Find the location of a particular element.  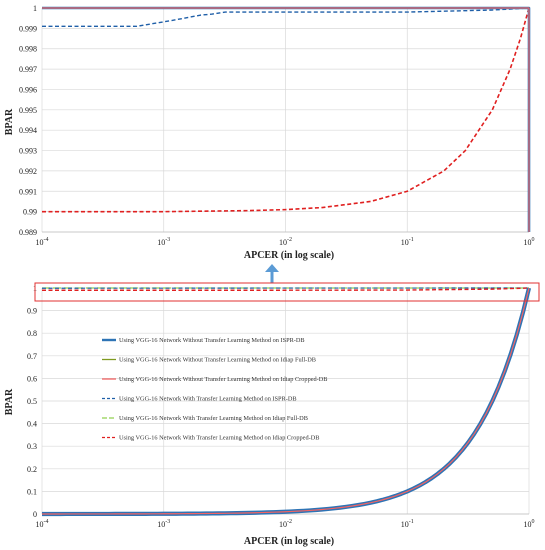

y-tick-label: 0.5 is located at coordinates (32, 401).